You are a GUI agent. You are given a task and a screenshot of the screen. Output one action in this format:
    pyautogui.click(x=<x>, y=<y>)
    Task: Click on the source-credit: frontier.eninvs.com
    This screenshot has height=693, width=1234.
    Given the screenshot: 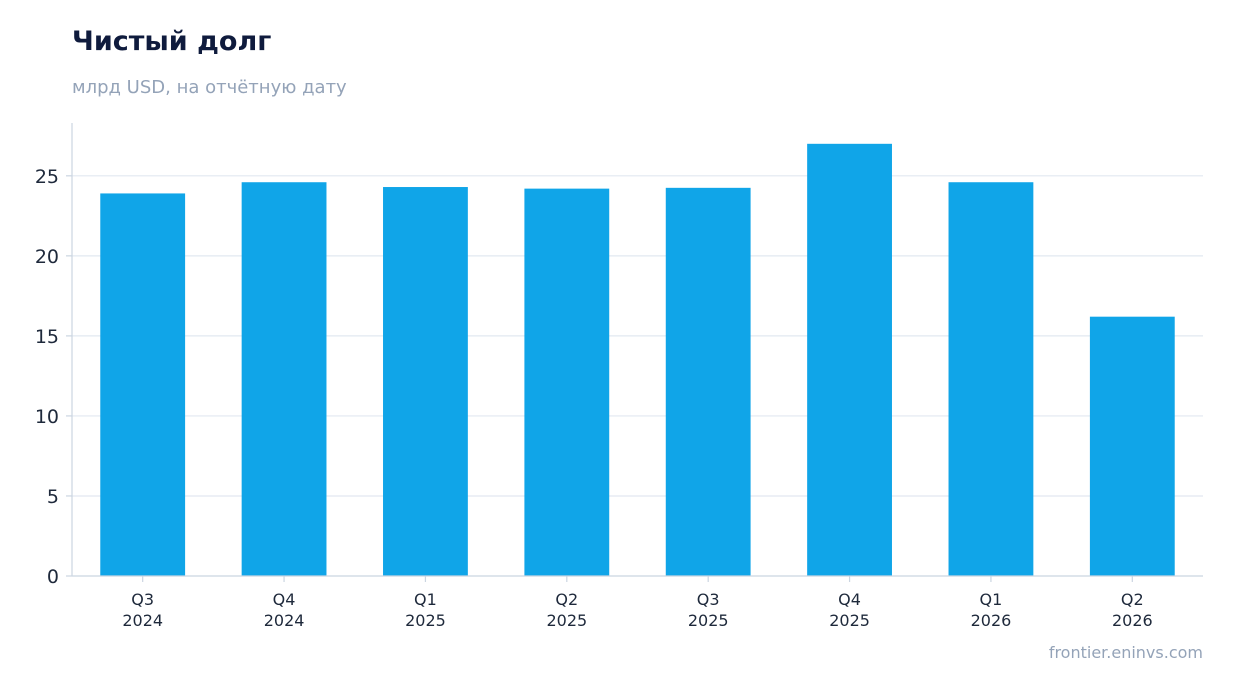 What is the action you would take?
    pyautogui.click(x=1125, y=652)
    